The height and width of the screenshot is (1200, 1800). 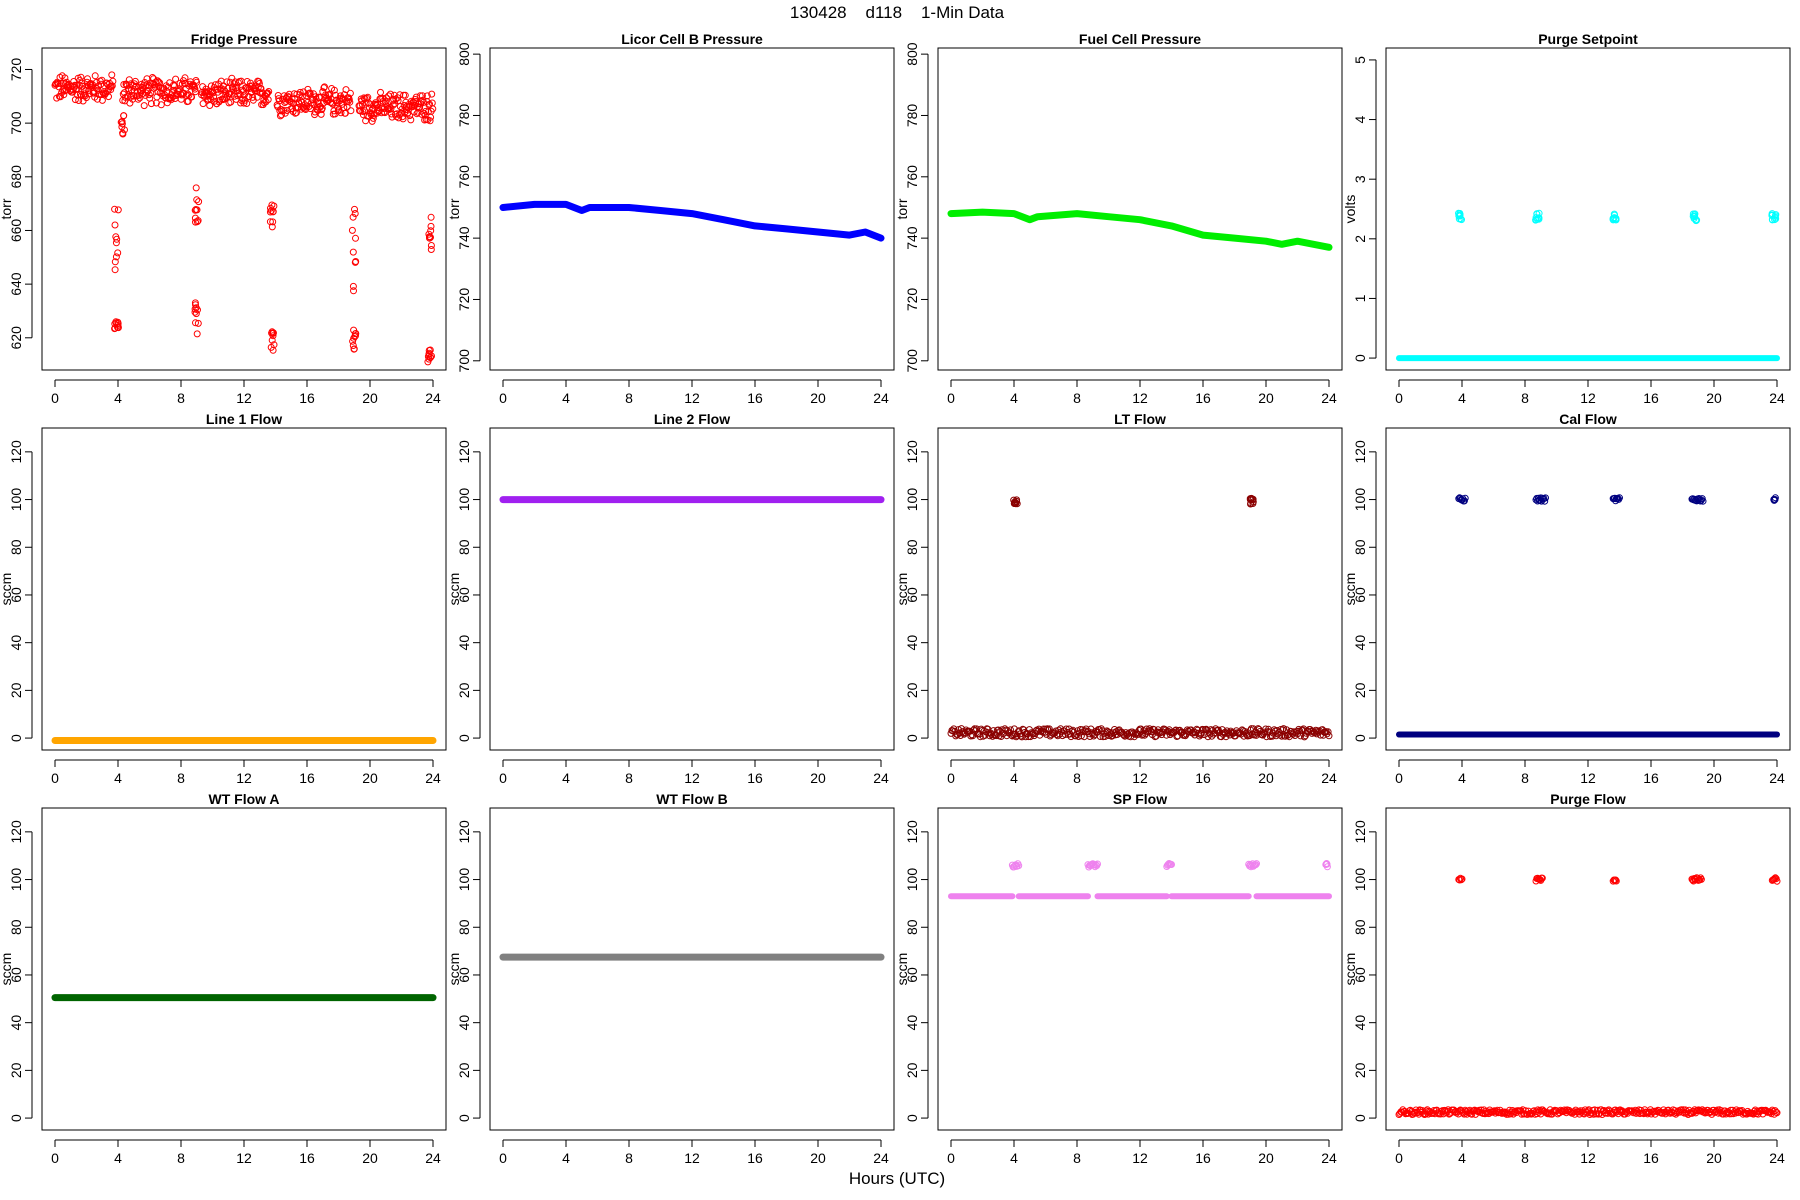 What do you see at coordinates (16, 338) in the screenshot?
I see `y-tick-label: 620` at bounding box center [16, 338].